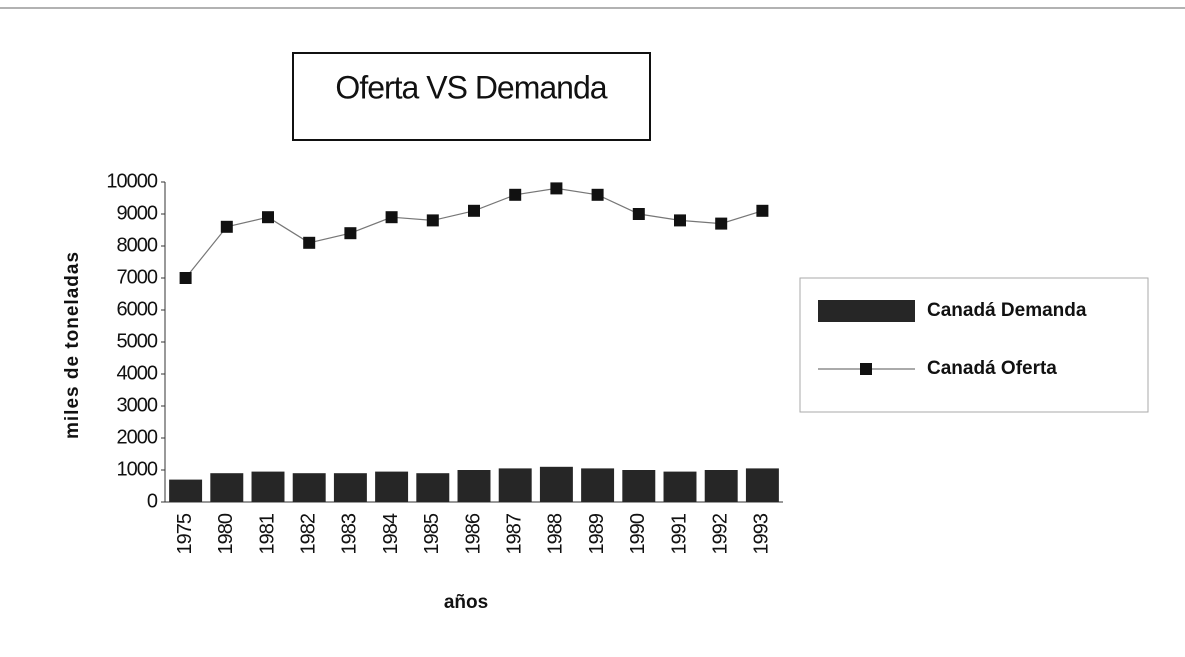 Image resolution: width=1185 pixels, height=657 pixels. I want to click on y-tick-label: 7000, so click(137, 277).